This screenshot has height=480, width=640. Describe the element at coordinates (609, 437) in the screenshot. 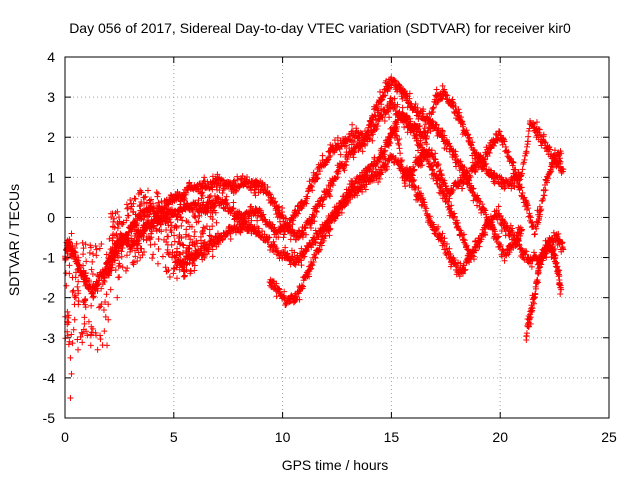

I see `x-tick-label: 25` at that location.